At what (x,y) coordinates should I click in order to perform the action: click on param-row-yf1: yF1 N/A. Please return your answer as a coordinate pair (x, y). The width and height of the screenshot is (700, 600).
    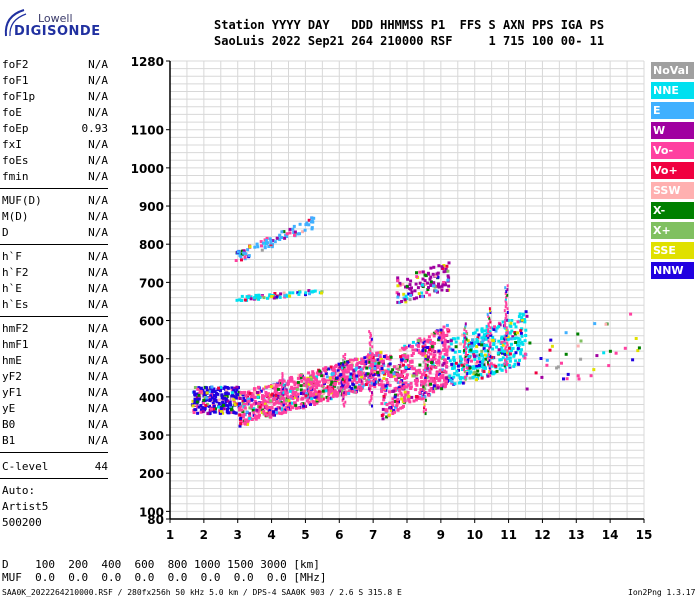
    Looking at the image, I should click on (55, 394).